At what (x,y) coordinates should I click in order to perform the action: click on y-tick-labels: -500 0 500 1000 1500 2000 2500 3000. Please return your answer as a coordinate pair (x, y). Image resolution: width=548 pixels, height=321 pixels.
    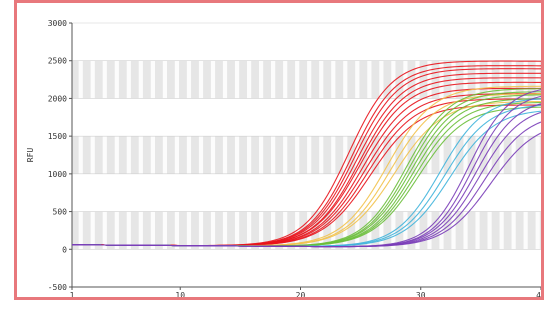
    Looking at the image, I should click on (60, 155).